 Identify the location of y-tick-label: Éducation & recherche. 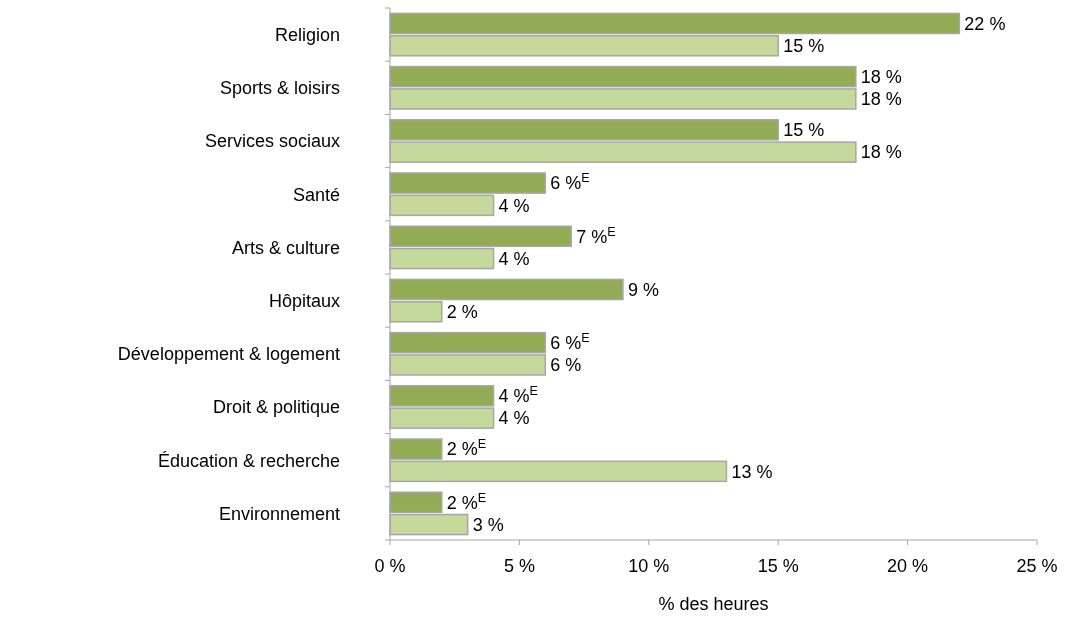
(248, 460).